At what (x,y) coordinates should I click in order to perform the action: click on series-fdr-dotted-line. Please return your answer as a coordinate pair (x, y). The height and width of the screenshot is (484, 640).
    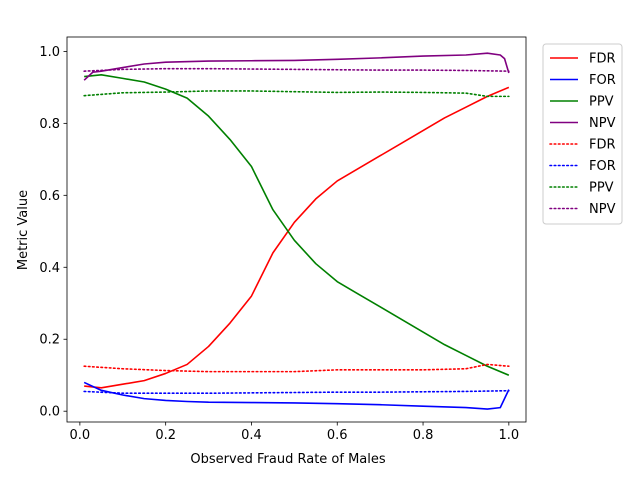
    Looking at the image, I should click on (296, 368).